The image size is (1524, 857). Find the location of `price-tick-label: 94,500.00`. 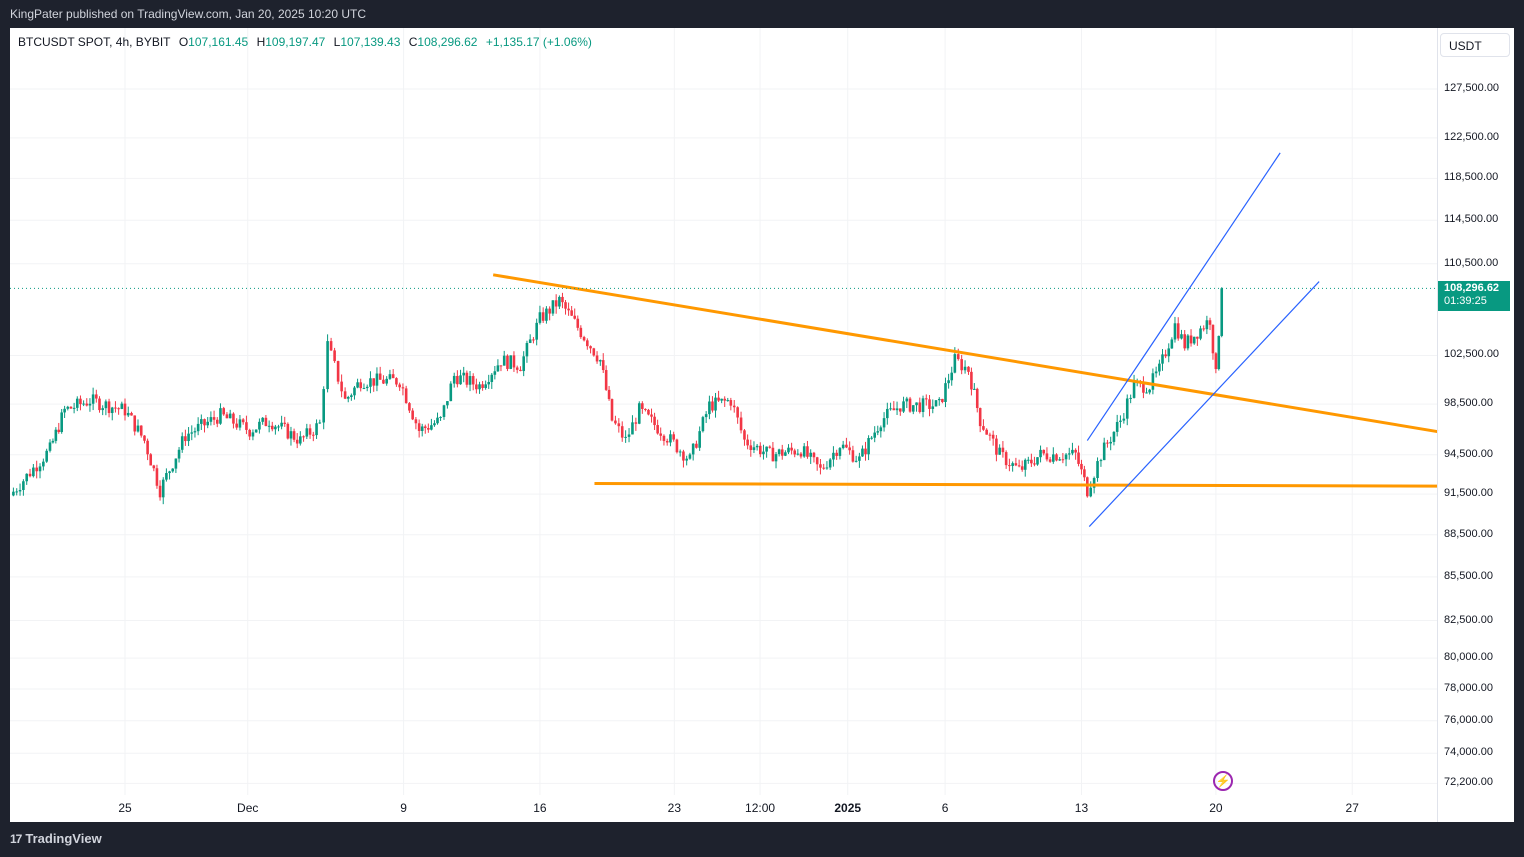

price-tick-label: 94,500.00 is located at coordinates (1468, 453).